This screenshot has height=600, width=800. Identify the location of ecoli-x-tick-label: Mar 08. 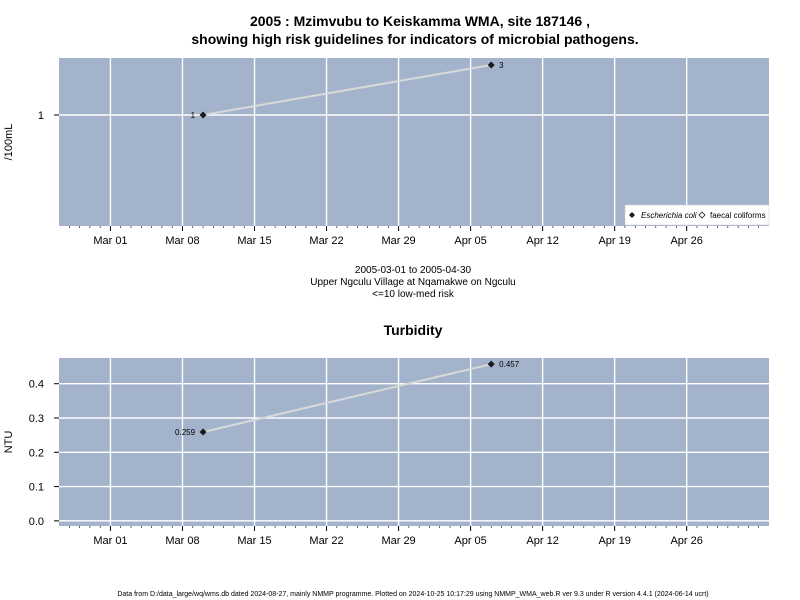
(182, 241).